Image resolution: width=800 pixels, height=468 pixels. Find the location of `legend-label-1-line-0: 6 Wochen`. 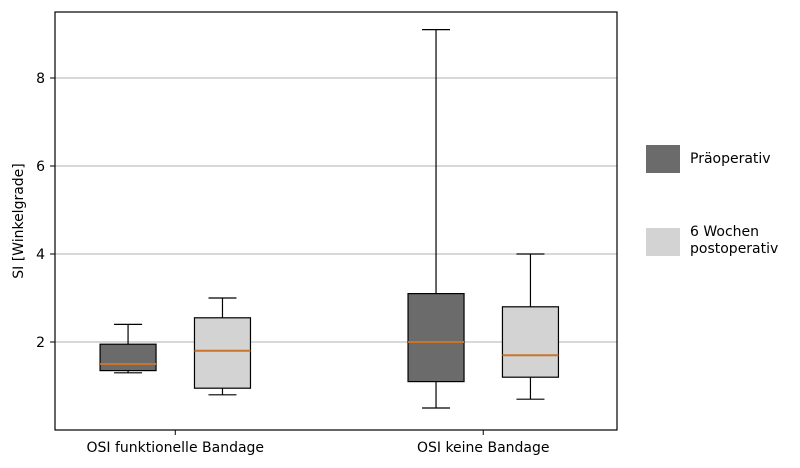

legend-label-1-line-0: 6 Wochen is located at coordinates (724, 232).